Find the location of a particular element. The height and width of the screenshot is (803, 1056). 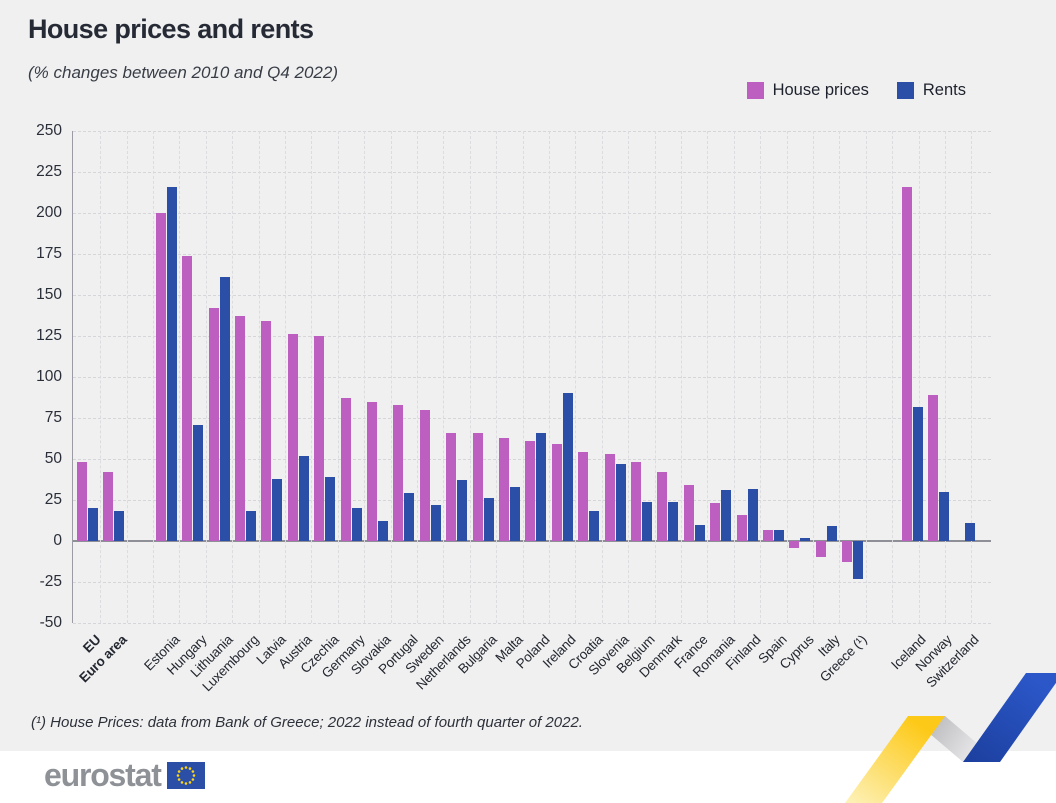

y-tick-label: -25 is located at coordinates (50, 581).